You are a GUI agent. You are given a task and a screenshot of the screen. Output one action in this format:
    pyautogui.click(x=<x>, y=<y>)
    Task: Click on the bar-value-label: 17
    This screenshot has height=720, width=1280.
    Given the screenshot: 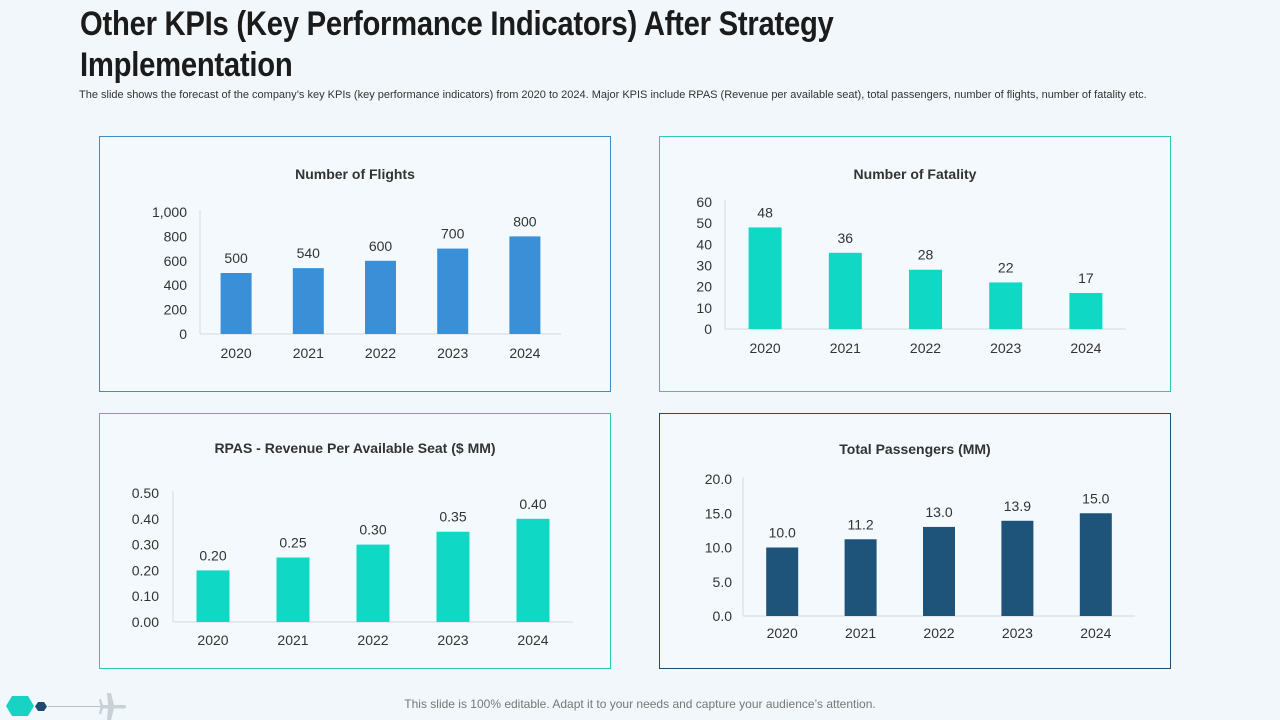 What is the action you would take?
    pyautogui.click(x=1086, y=278)
    